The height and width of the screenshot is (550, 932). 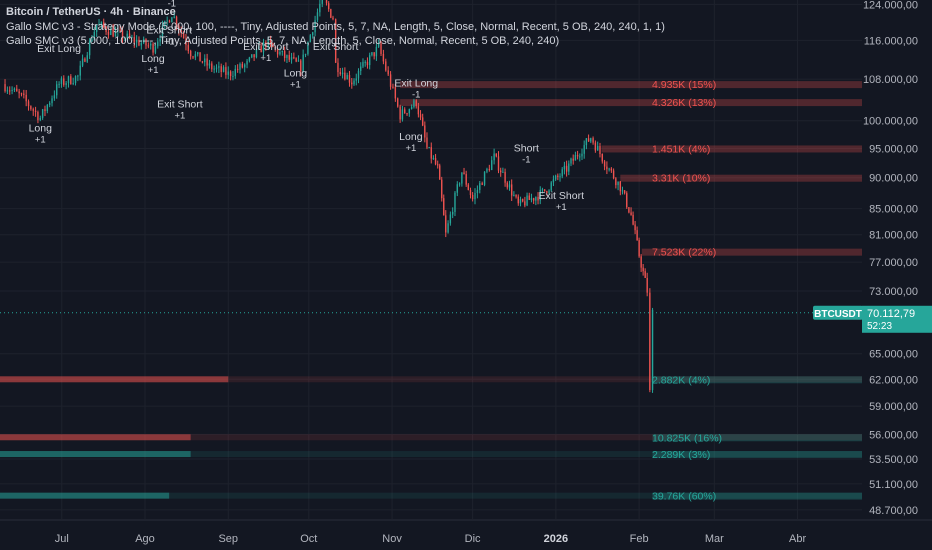 I want to click on price-tick-label: 81.000,00, so click(x=893, y=236).